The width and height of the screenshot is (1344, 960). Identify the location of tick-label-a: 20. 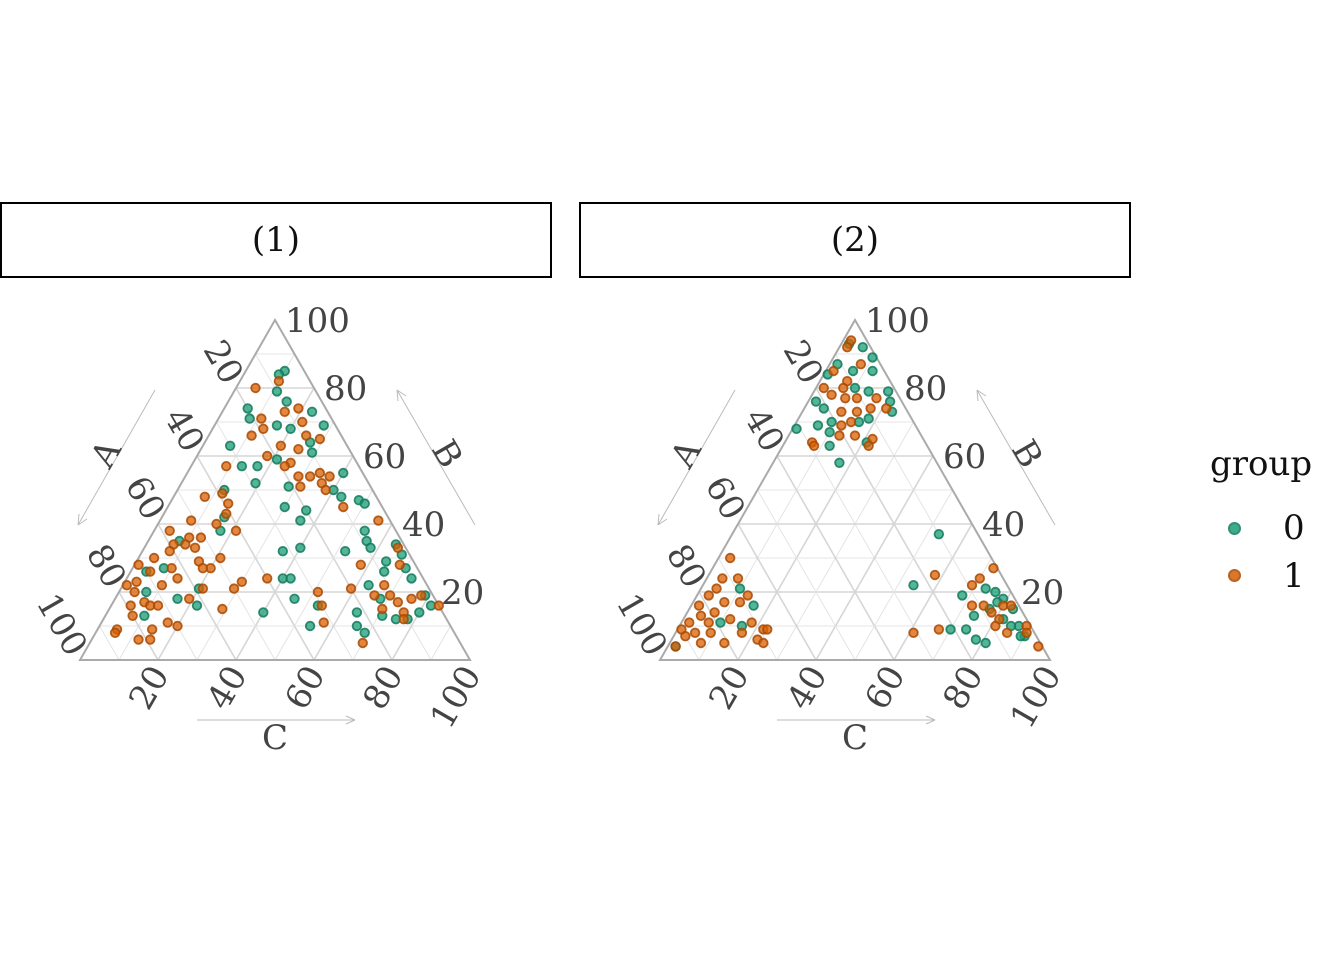
(223, 362).